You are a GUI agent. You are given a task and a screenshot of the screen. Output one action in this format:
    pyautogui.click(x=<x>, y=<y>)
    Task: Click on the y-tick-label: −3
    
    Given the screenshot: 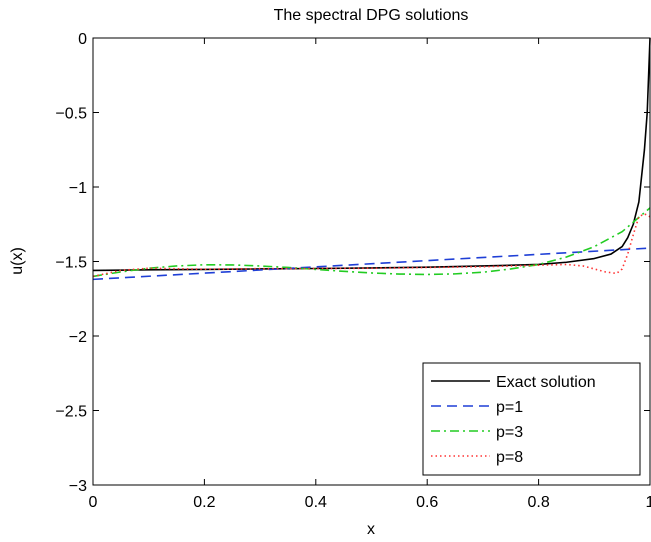 What is the action you would take?
    pyautogui.click(x=78, y=486)
    